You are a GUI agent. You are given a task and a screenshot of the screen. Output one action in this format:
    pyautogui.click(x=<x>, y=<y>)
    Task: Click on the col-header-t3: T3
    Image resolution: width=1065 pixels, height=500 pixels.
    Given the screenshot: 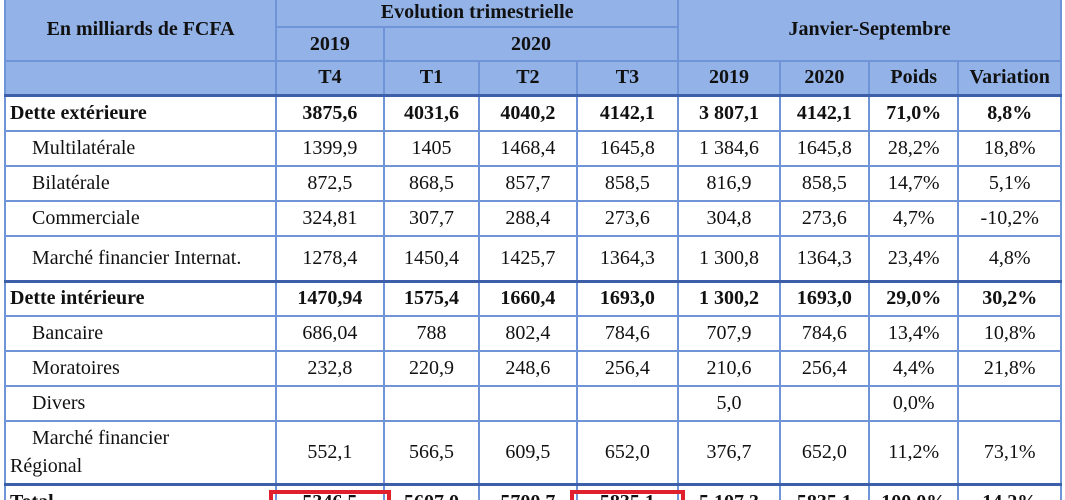 What is the action you would take?
    pyautogui.click(x=627, y=78)
    